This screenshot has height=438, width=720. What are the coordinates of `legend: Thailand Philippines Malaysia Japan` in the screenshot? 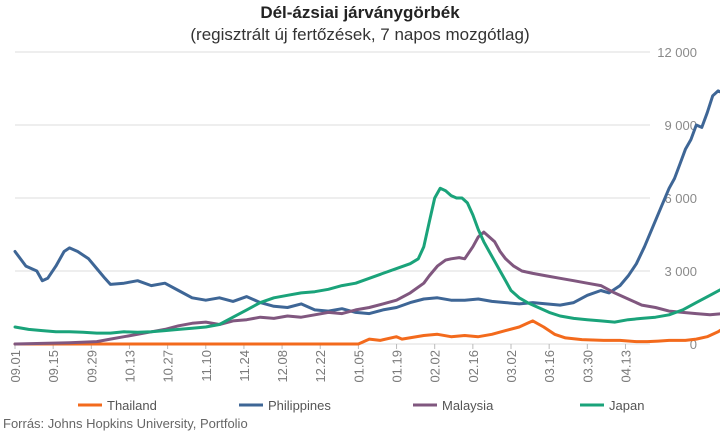 It's located at (361, 405).